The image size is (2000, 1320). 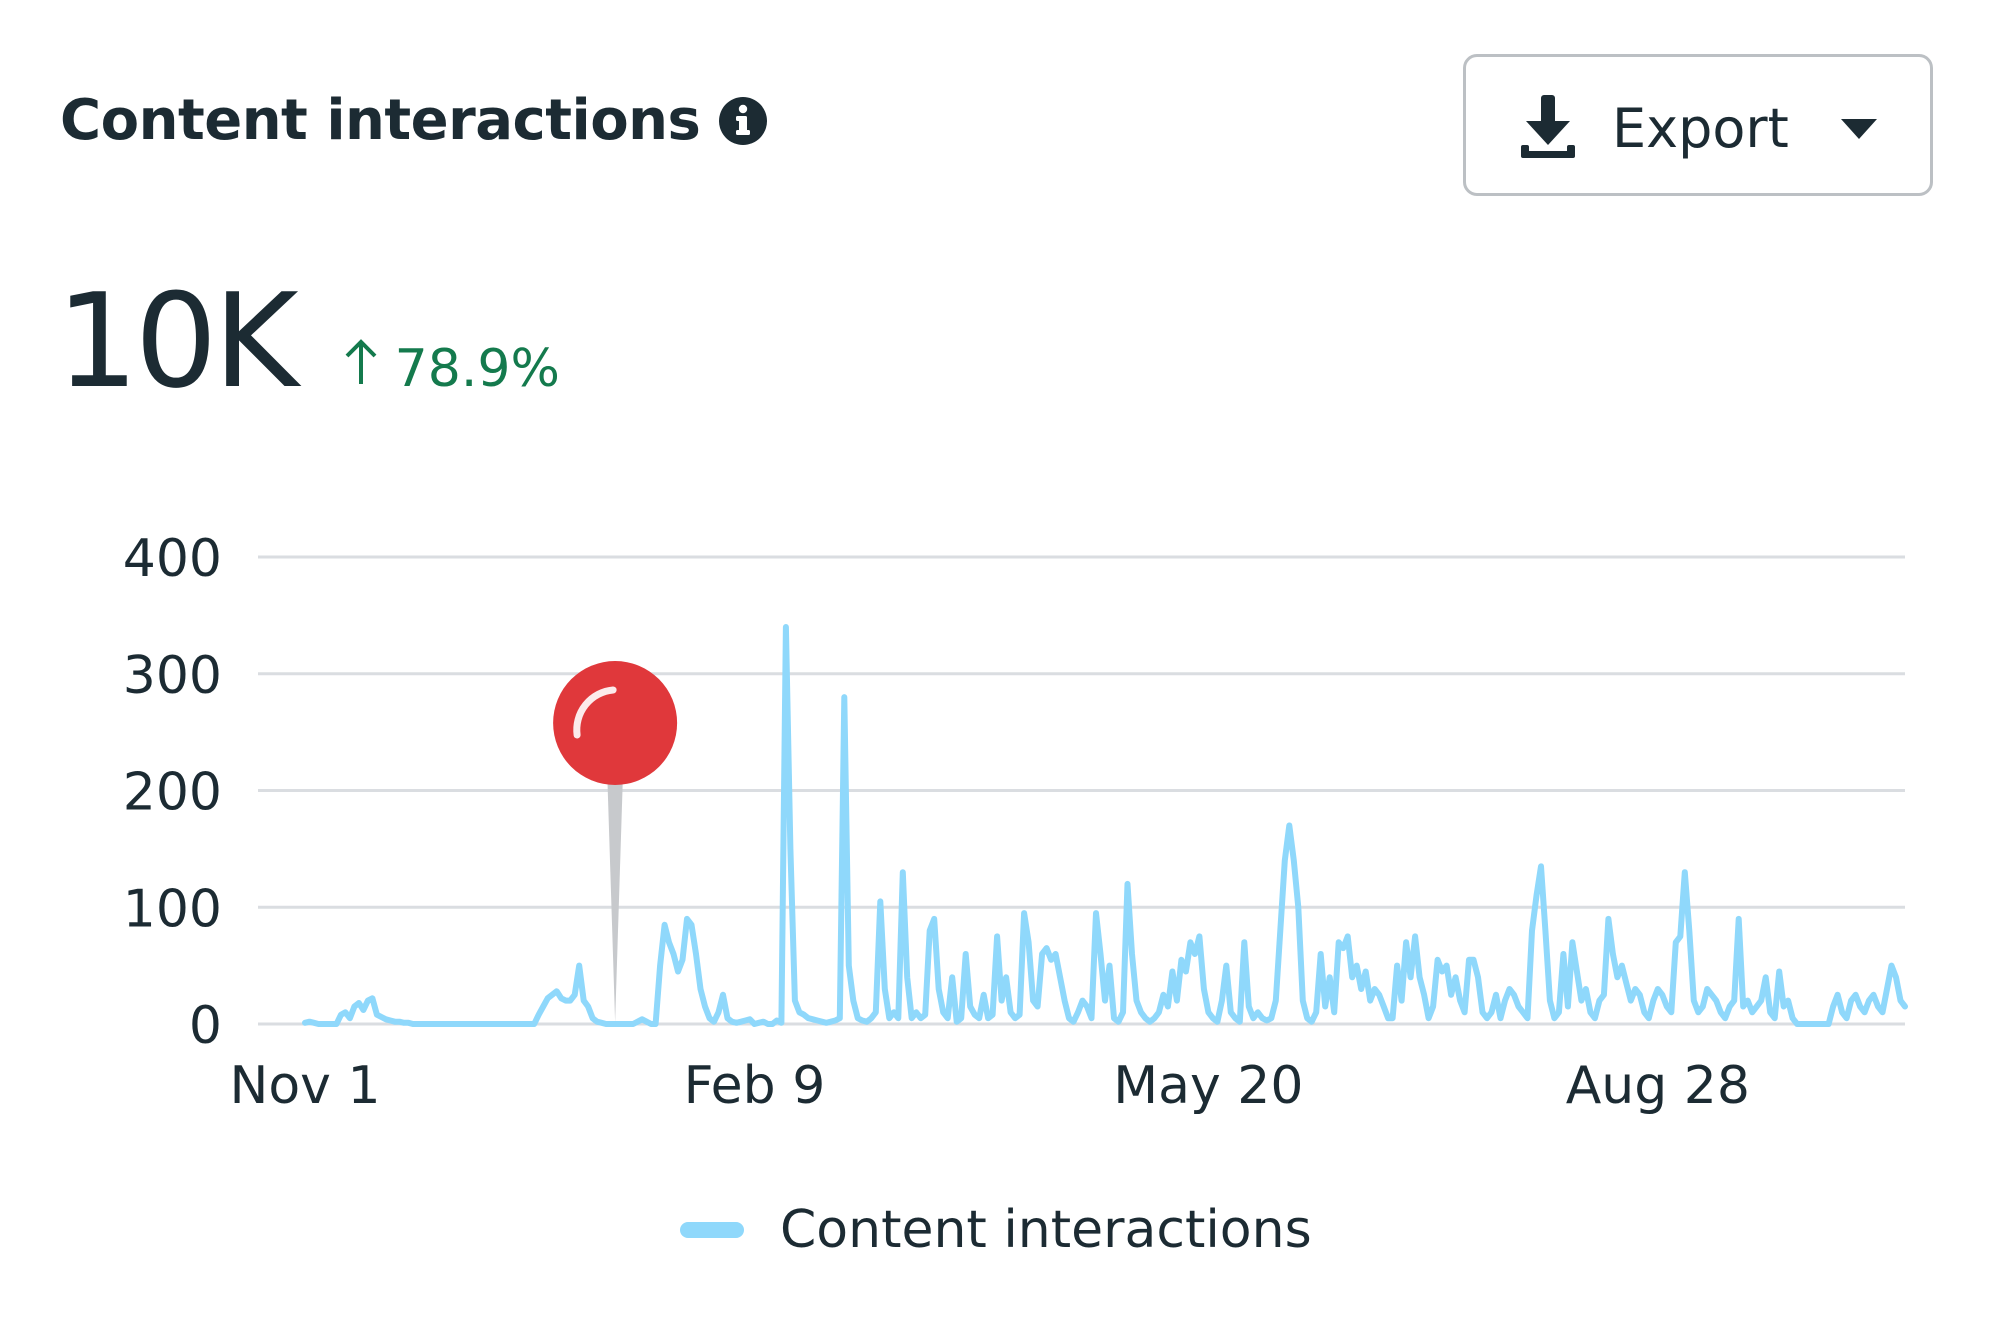 I want to click on arrow-up-icon, so click(x=361, y=361).